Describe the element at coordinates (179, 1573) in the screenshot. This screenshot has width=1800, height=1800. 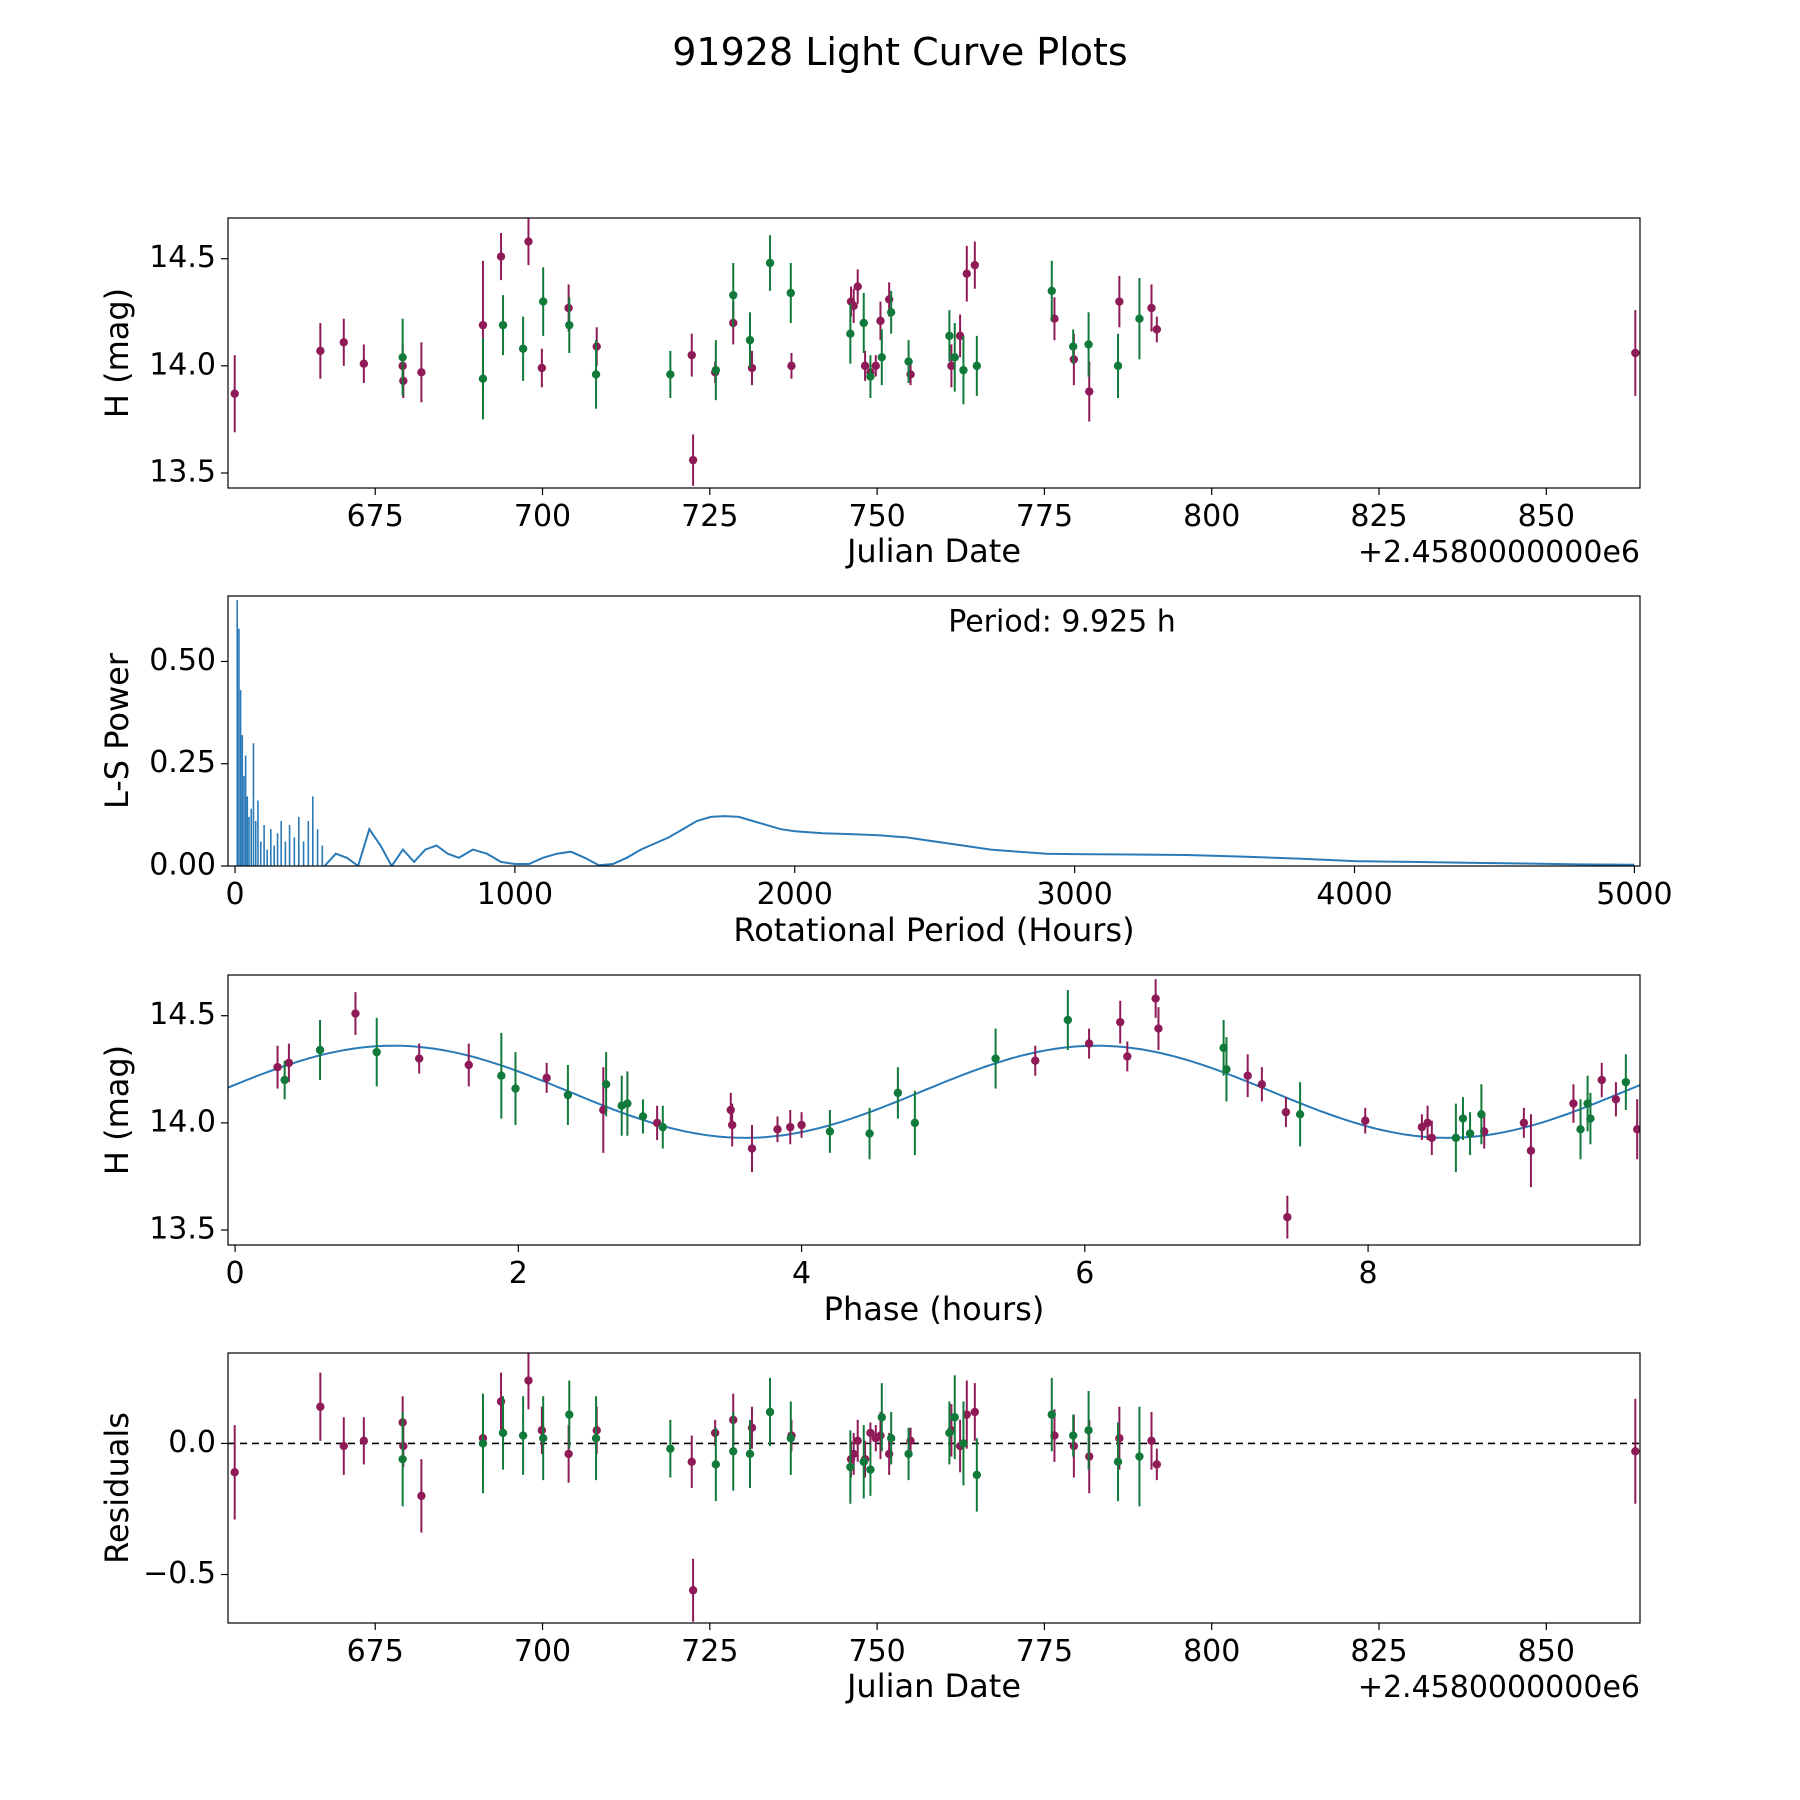
I see `y-tick-label: −0.5` at that location.